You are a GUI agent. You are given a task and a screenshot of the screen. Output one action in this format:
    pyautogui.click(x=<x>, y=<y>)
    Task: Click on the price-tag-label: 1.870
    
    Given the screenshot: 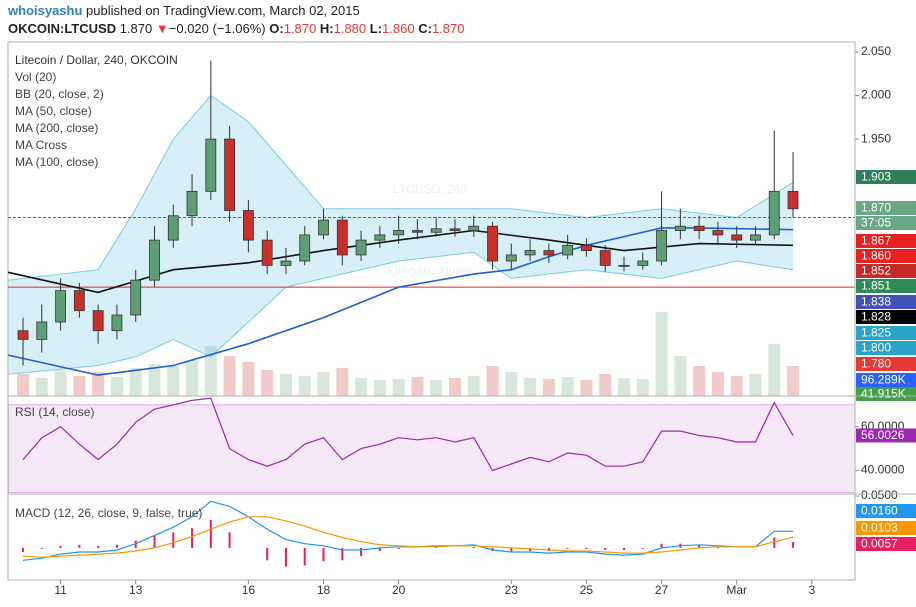 What is the action you would take?
    pyautogui.click(x=876, y=208)
    